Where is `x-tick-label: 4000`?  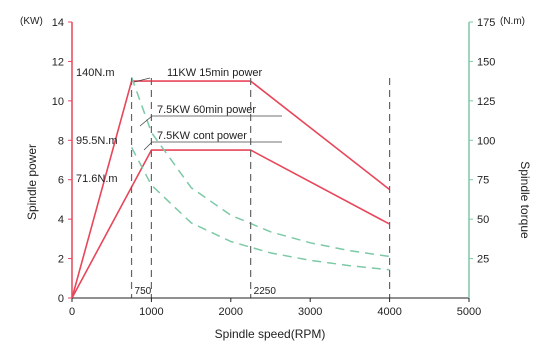 x-tick-label: 4000 is located at coordinates (389, 312).